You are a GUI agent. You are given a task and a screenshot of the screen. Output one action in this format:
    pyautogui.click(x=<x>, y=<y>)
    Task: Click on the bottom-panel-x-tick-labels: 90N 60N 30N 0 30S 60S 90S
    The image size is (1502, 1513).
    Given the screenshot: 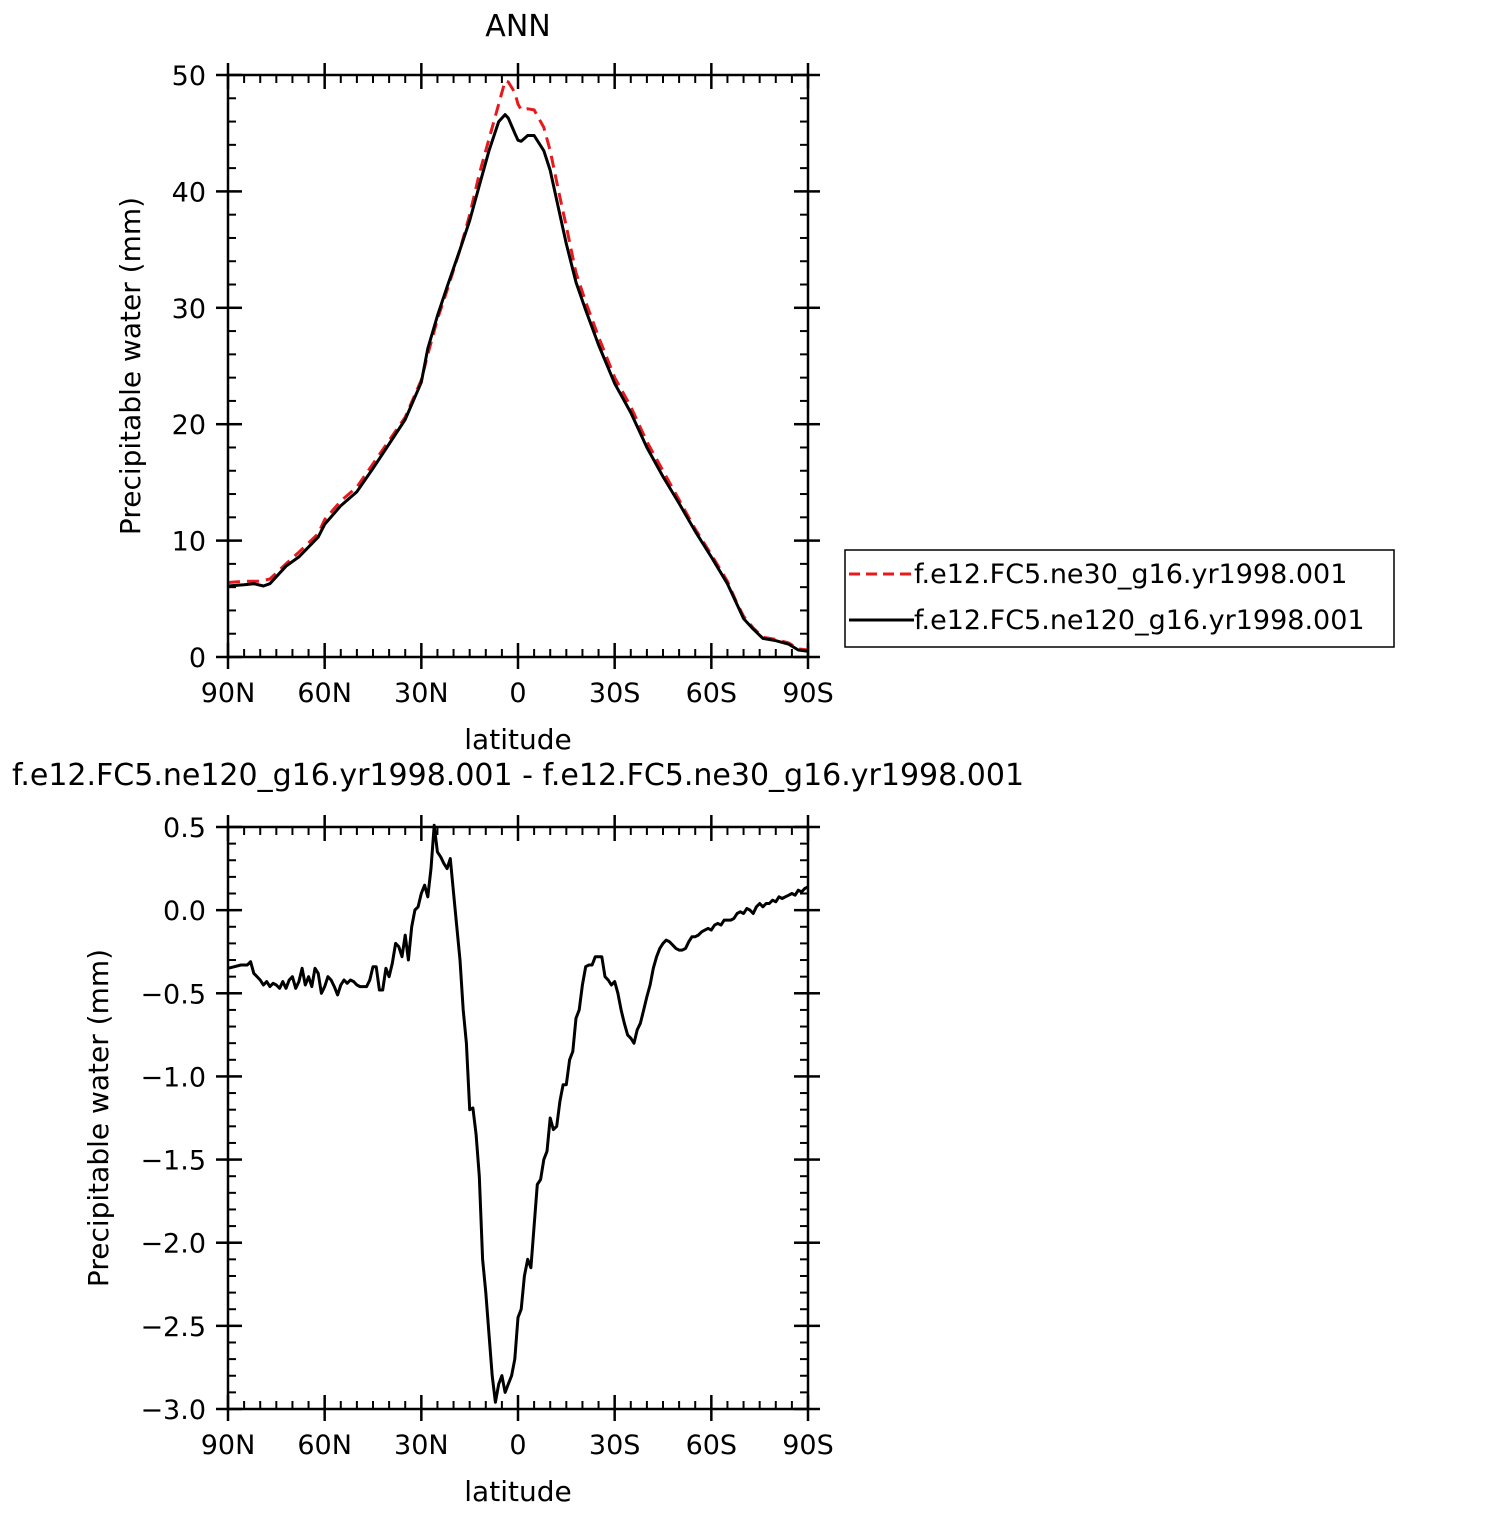 What is the action you would take?
    pyautogui.click(x=517, y=1445)
    